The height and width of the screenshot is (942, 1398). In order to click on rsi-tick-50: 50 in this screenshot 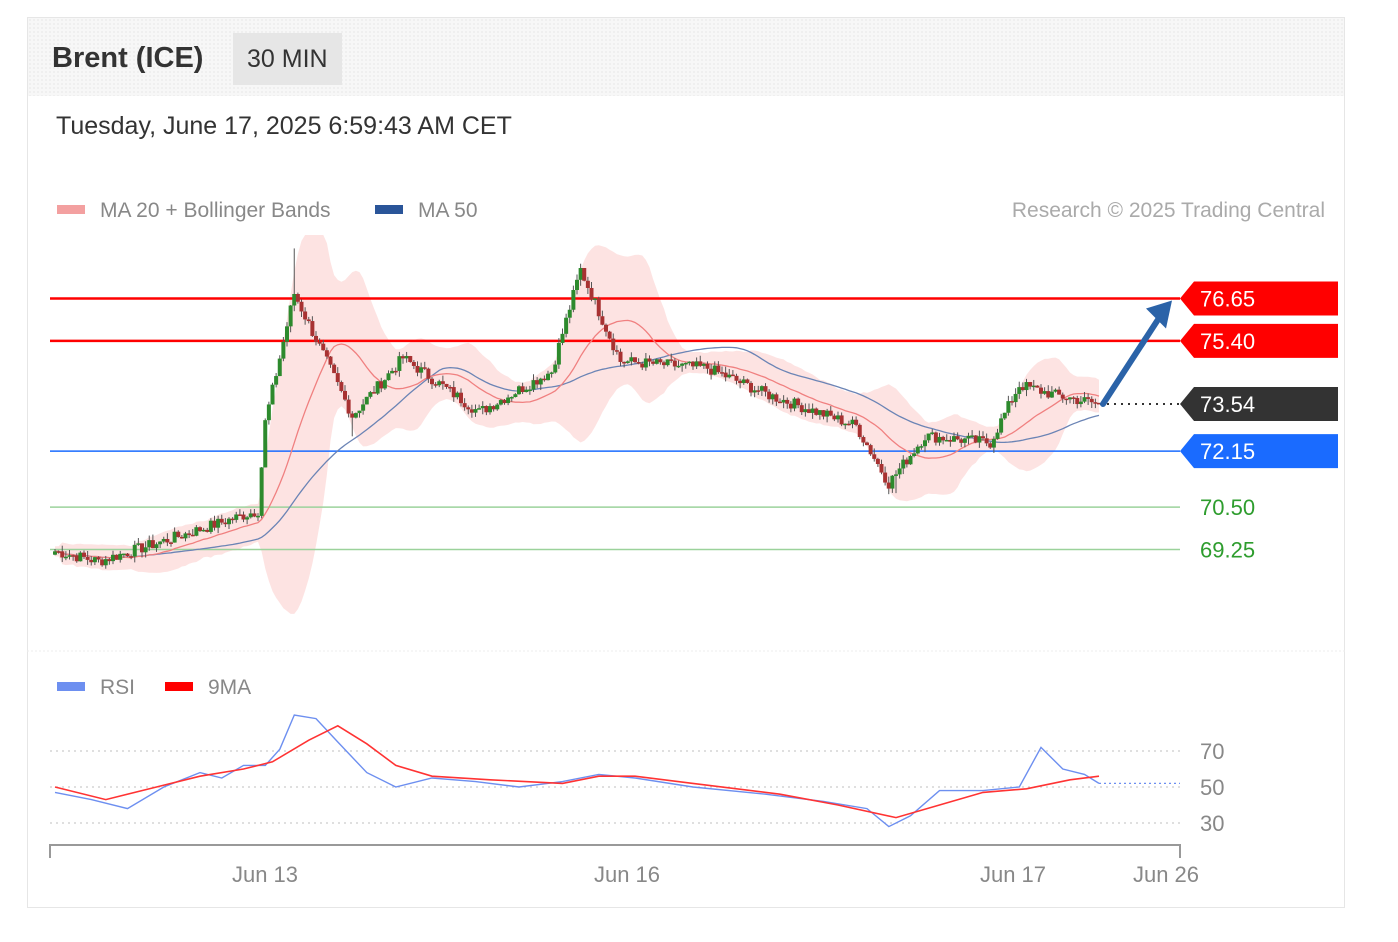, I will do `click(1212, 787)`.